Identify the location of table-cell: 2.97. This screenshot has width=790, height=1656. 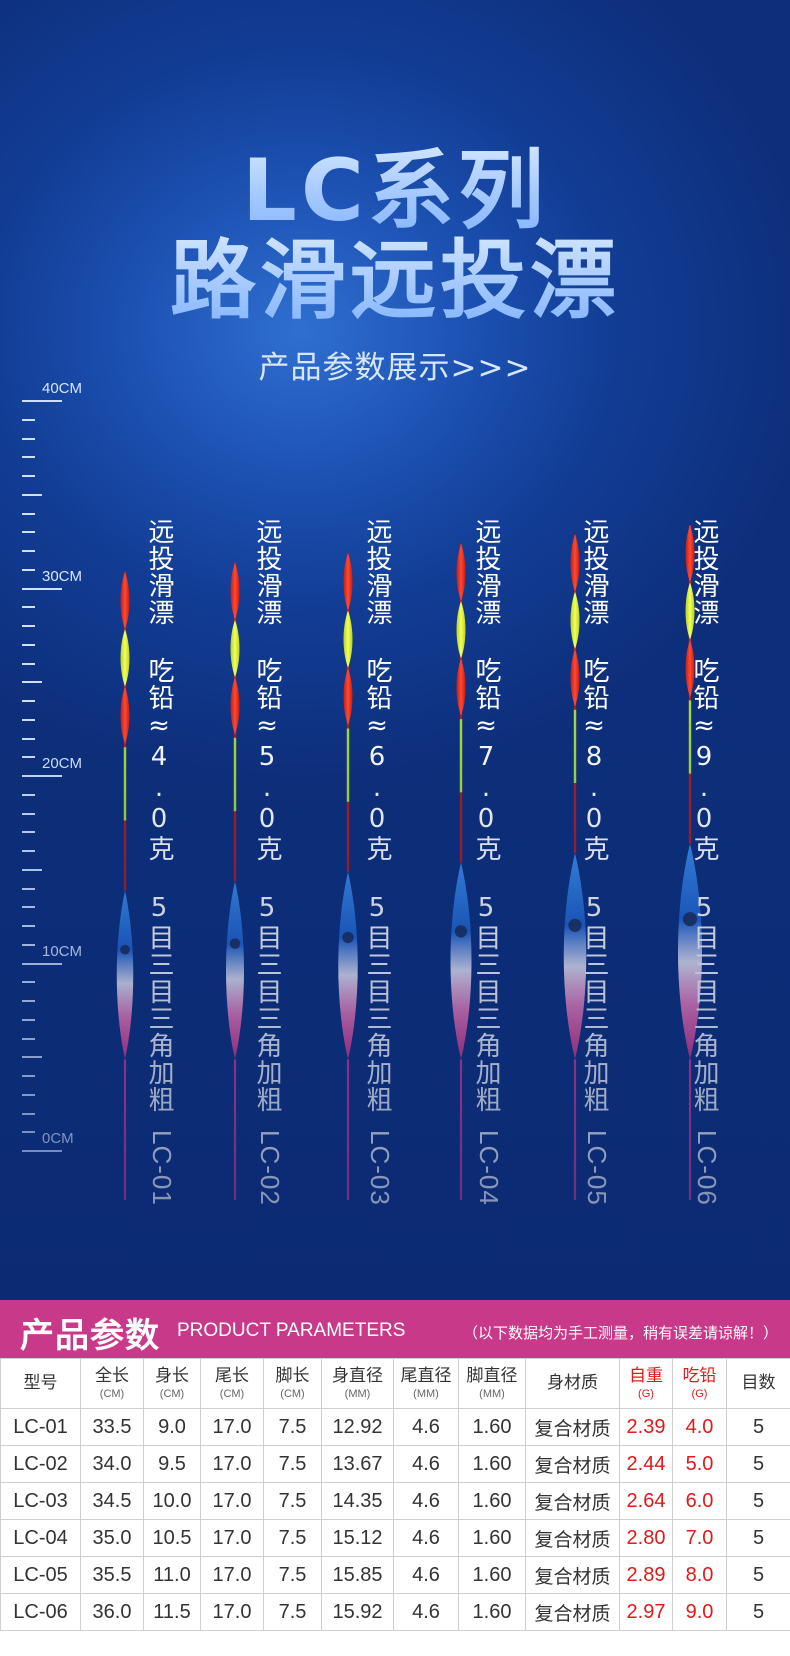
(646, 1612).